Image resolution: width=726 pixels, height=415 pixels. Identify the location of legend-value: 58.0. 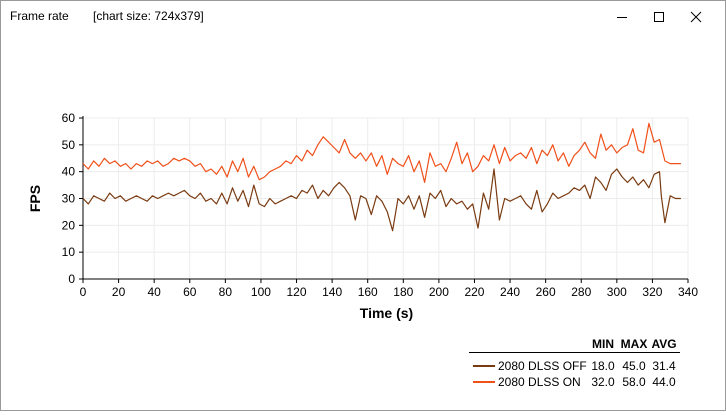
(634, 382).